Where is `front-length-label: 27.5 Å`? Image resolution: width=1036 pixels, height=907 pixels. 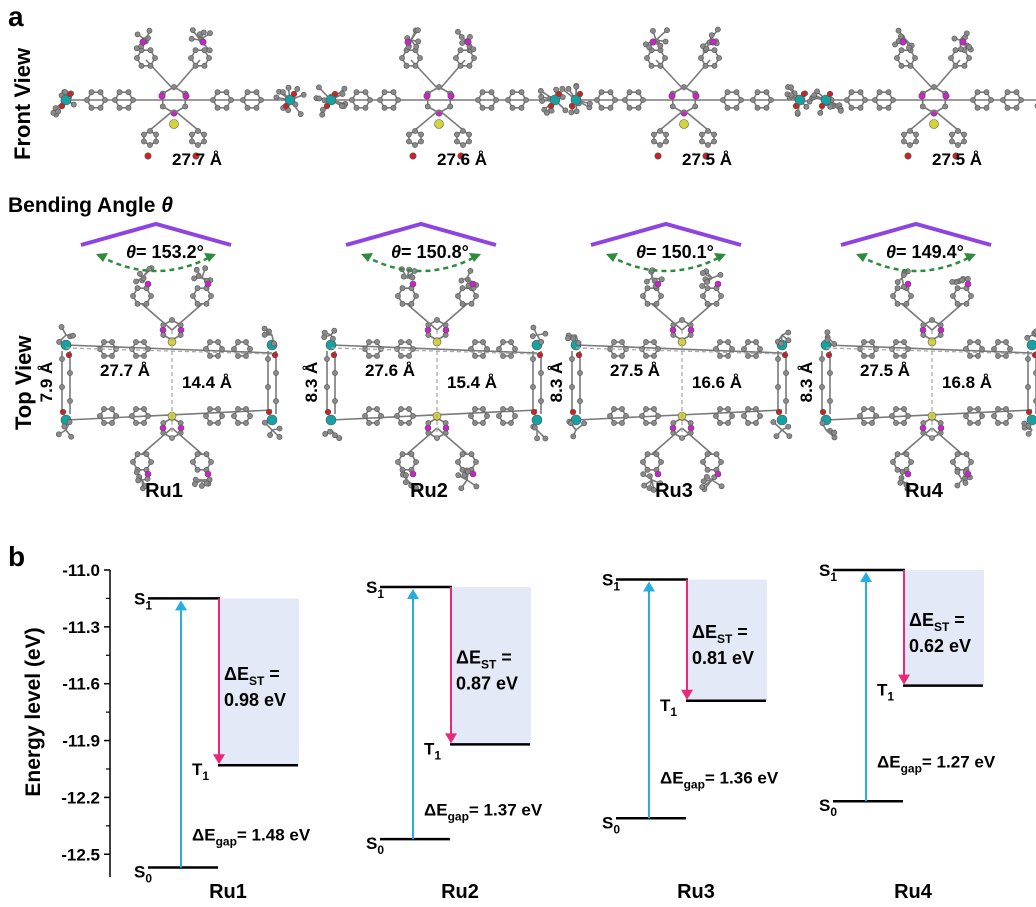
front-length-label: 27.5 Å is located at coordinates (957, 159).